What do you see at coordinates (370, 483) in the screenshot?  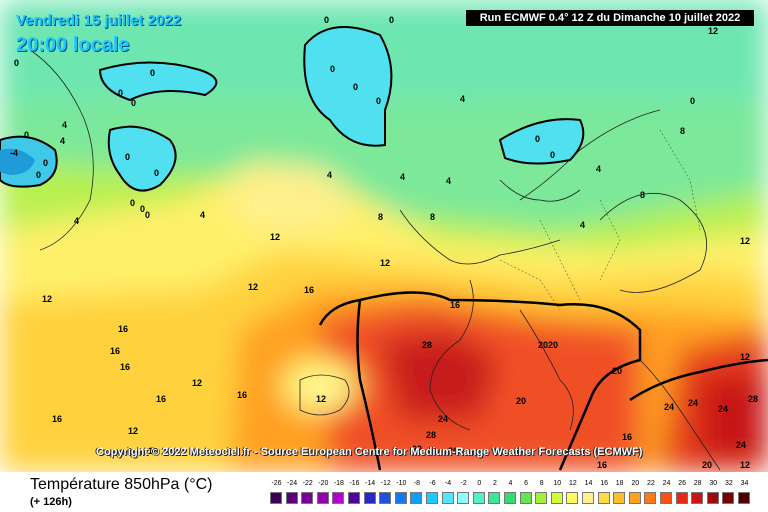 I see `scale-tick-label: -14` at bounding box center [370, 483].